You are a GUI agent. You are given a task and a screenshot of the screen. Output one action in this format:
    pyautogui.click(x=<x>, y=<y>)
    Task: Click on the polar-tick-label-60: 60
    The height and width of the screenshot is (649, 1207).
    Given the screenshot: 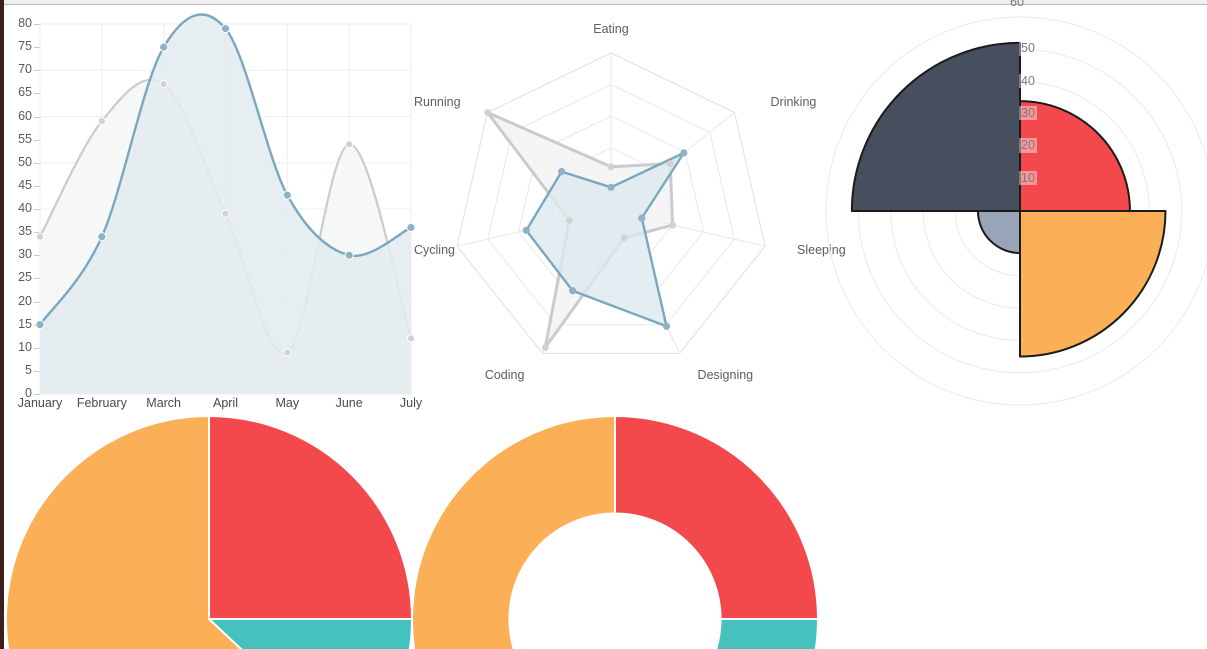 What is the action you would take?
    pyautogui.click(x=1017, y=4)
    